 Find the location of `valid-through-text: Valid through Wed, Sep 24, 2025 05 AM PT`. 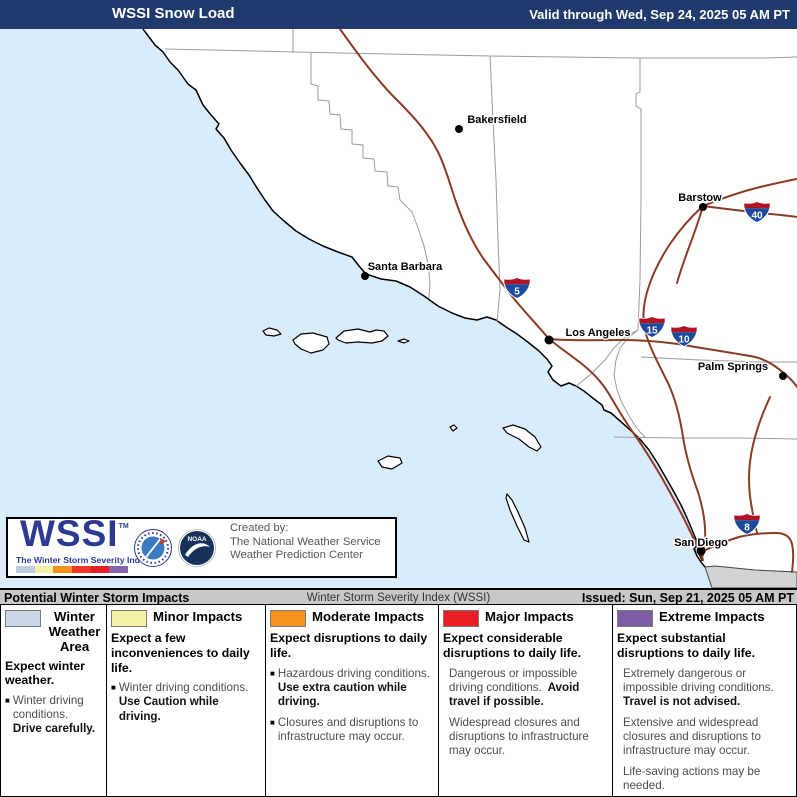

valid-through-text: Valid through Wed, Sep 24, 2025 05 AM PT is located at coordinates (659, 14).